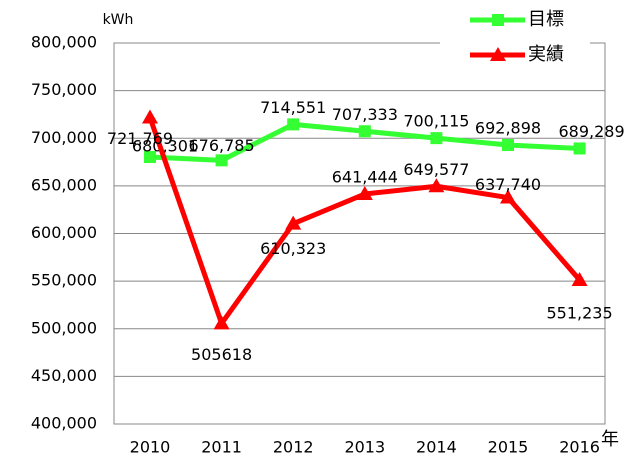 The image size is (630, 466). What do you see at coordinates (365, 177) in the screenshot?
I see `data-label: 641,444` at bounding box center [365, 177].